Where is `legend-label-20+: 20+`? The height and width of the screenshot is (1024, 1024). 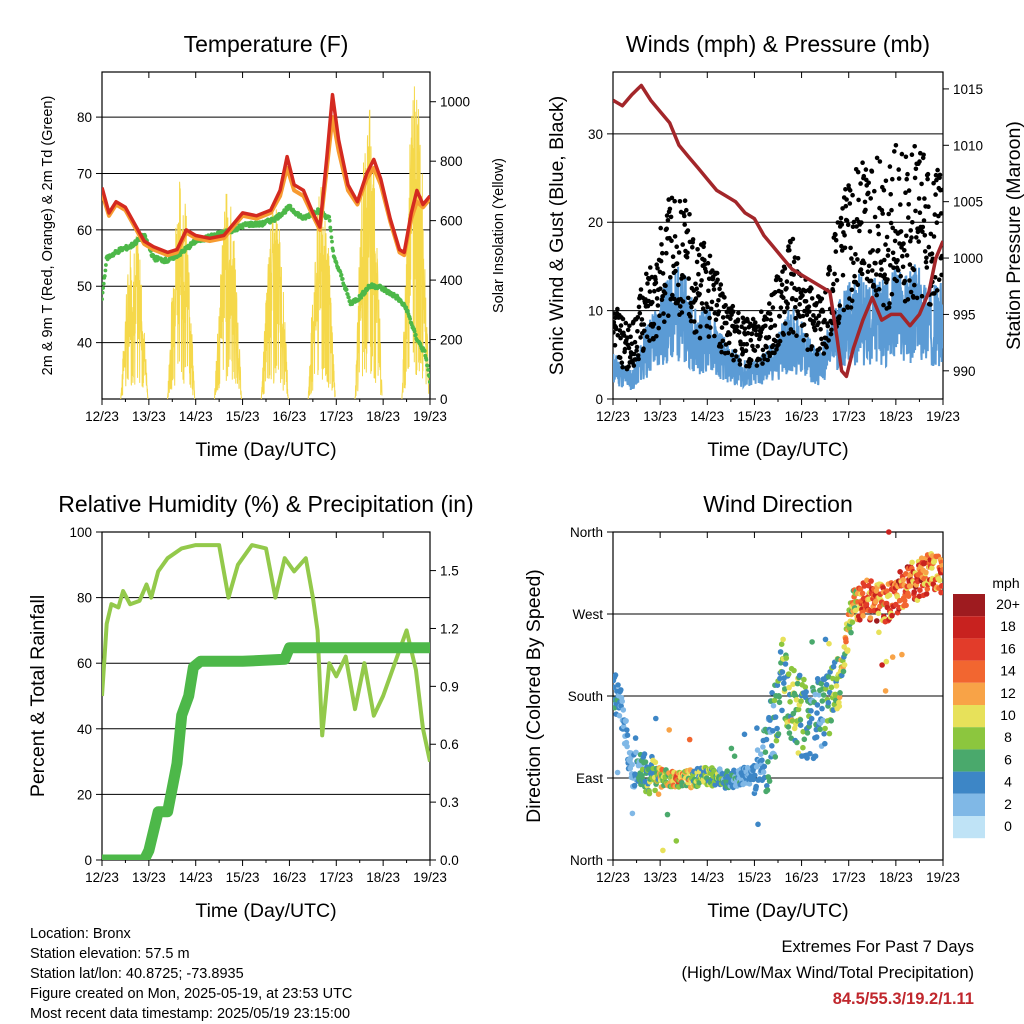 legend-label-20+: 20+ is located at coordinates (1008, 604).